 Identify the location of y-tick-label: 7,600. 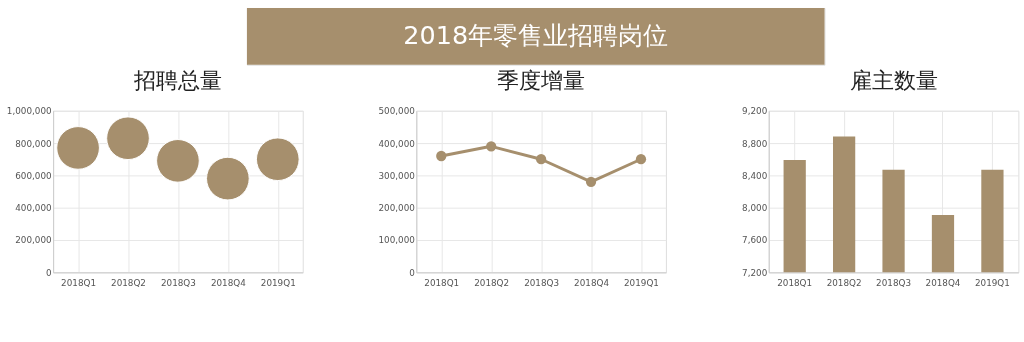
(755, 240).